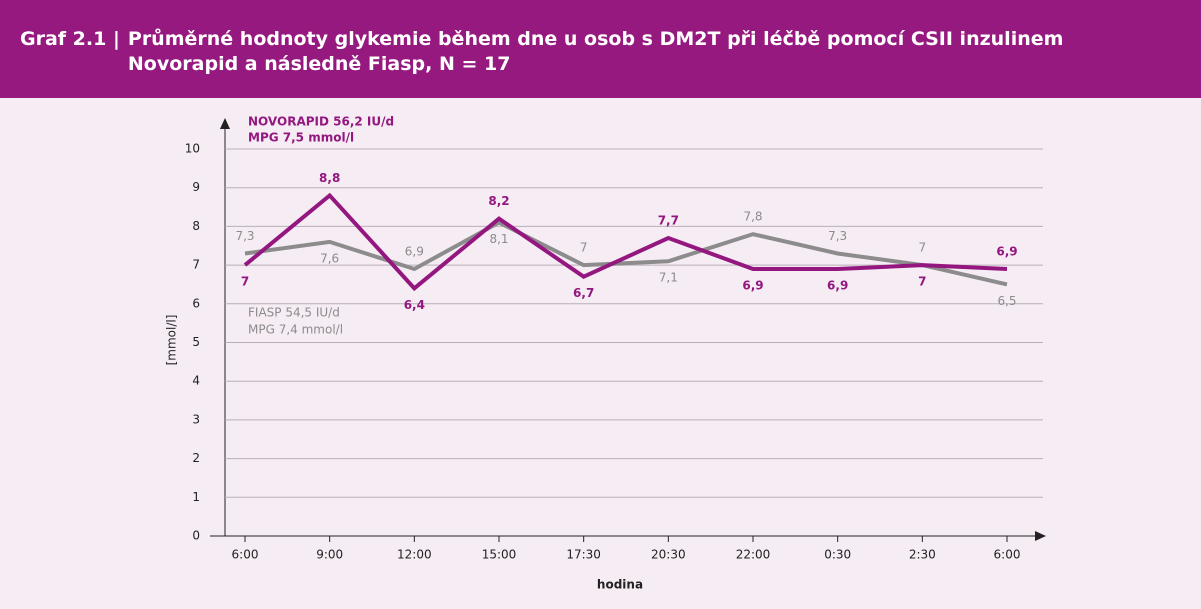  Describe the element at coordinates (414, 555) in the screenshot. I see `x-tick-label: 12:00` at that location.